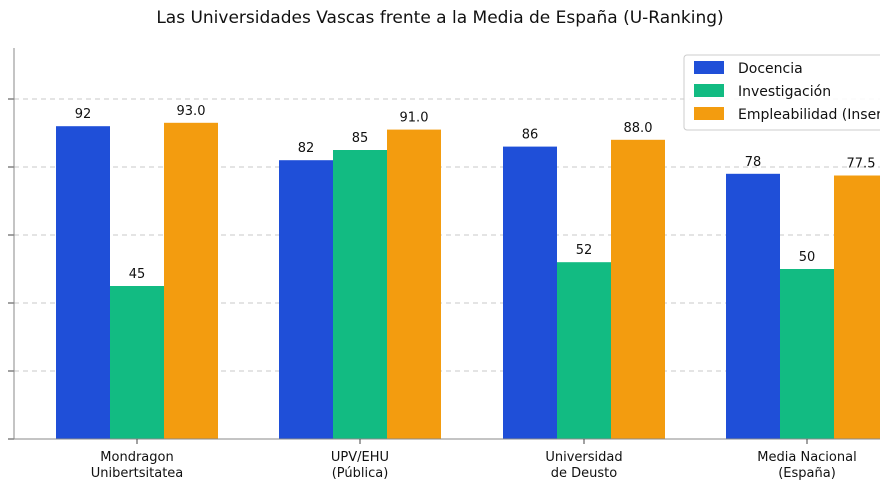 This screenshot has width=880, height=495. Describe the element at coordinates (137, 473) in the screenshot. I see `x-tick-label-line: Unibertsitatea` at that location.